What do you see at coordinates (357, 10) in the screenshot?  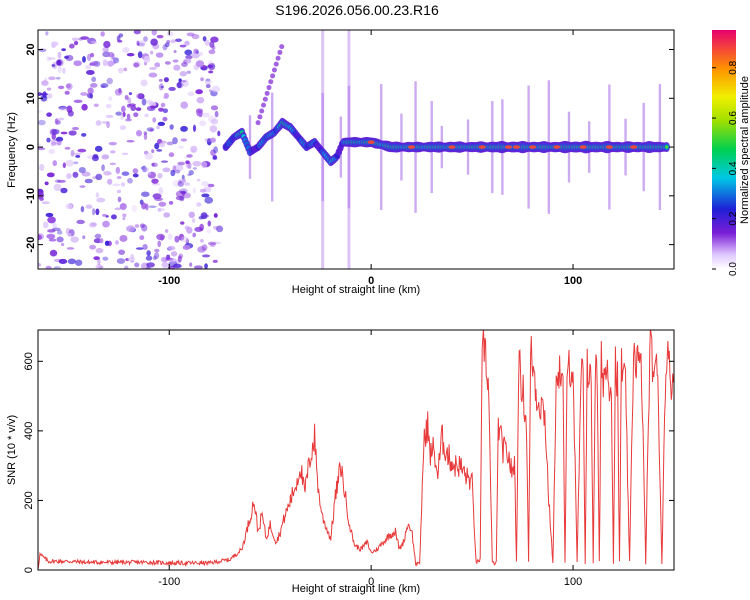 I see `figure-title: S196.2026.056.00.23.R16` at bounding box center [357, 10].